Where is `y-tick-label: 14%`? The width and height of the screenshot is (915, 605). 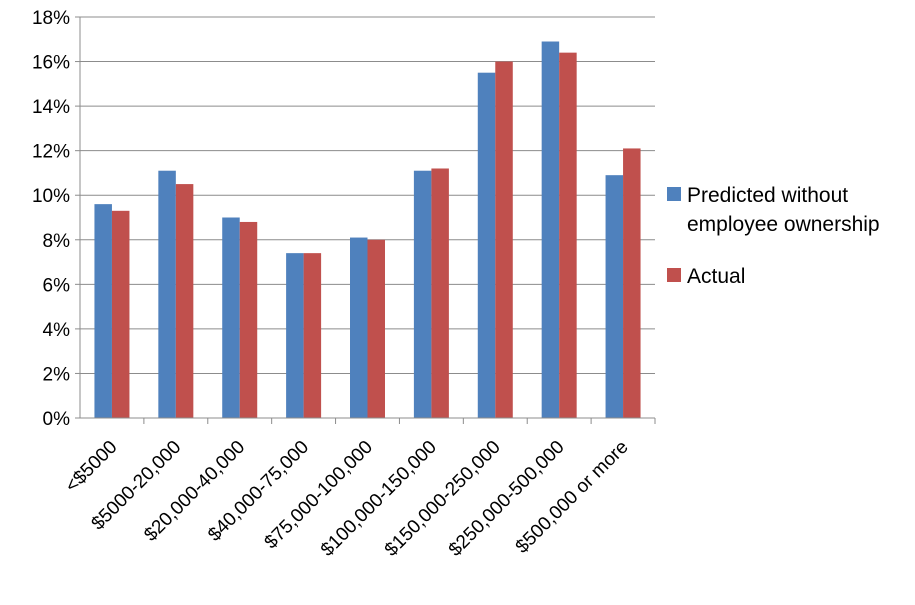
y-tick-label: 14% is located at coordinates (51, 107).